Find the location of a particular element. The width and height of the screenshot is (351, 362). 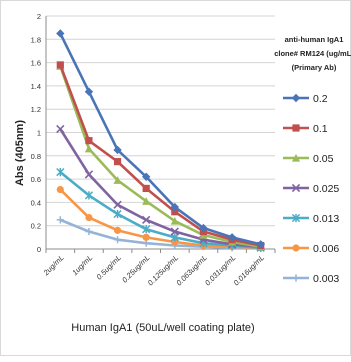

x-axis-label: Human IgA1 (50uL/well coating plate) is located at coordinates (162, 328).